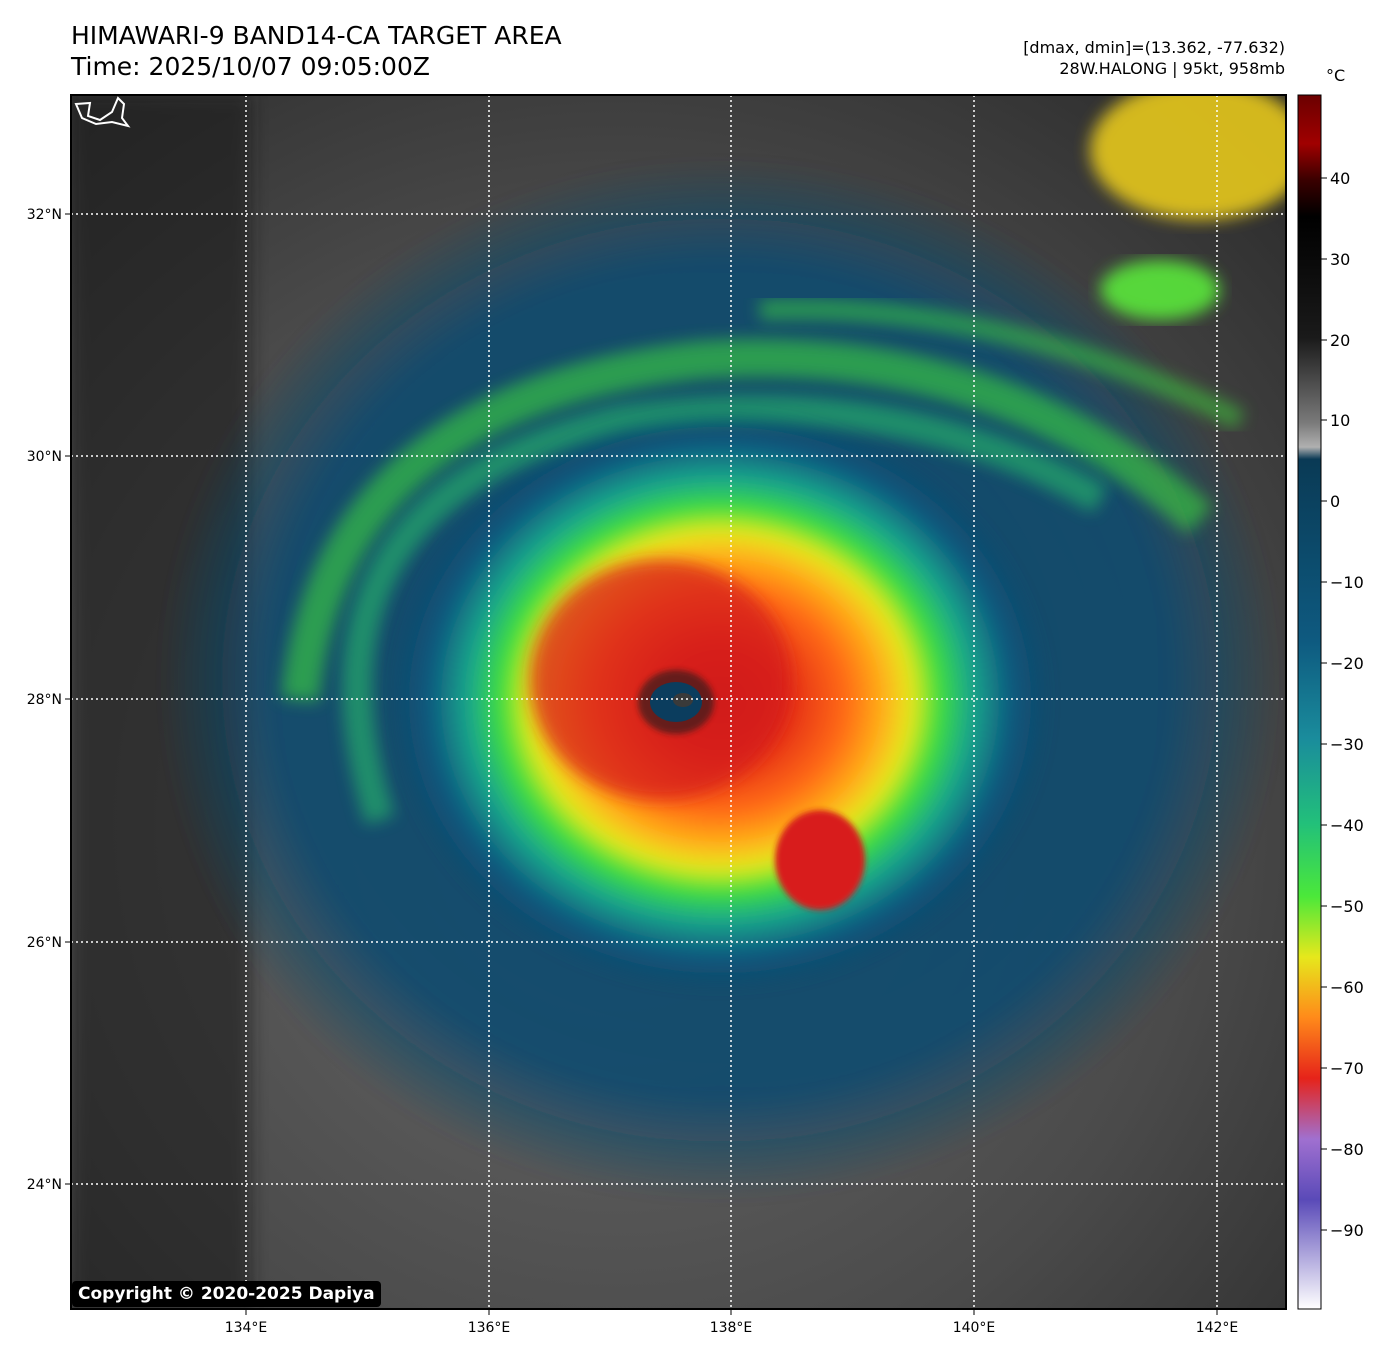 This screenshot has width=1390, height=1359. What do you see at coordinates (1347, 582) in the screenshot?
I see `colorbar-tick-label: −10` at bounding box center [1347, 582].